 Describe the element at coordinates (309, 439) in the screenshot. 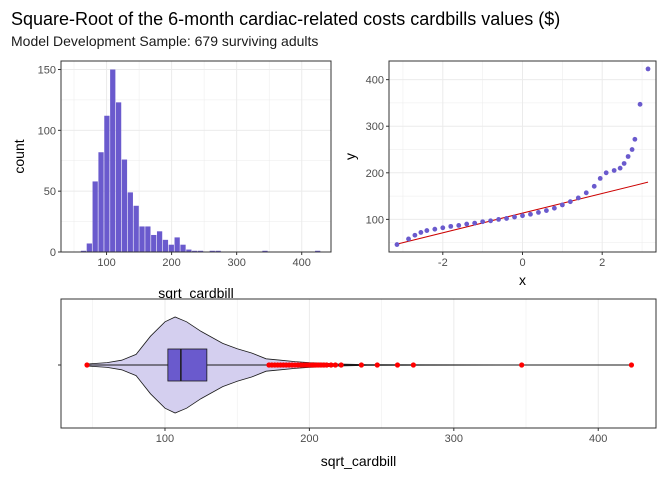

I see `violin-x-tick-label: 200` at that location.